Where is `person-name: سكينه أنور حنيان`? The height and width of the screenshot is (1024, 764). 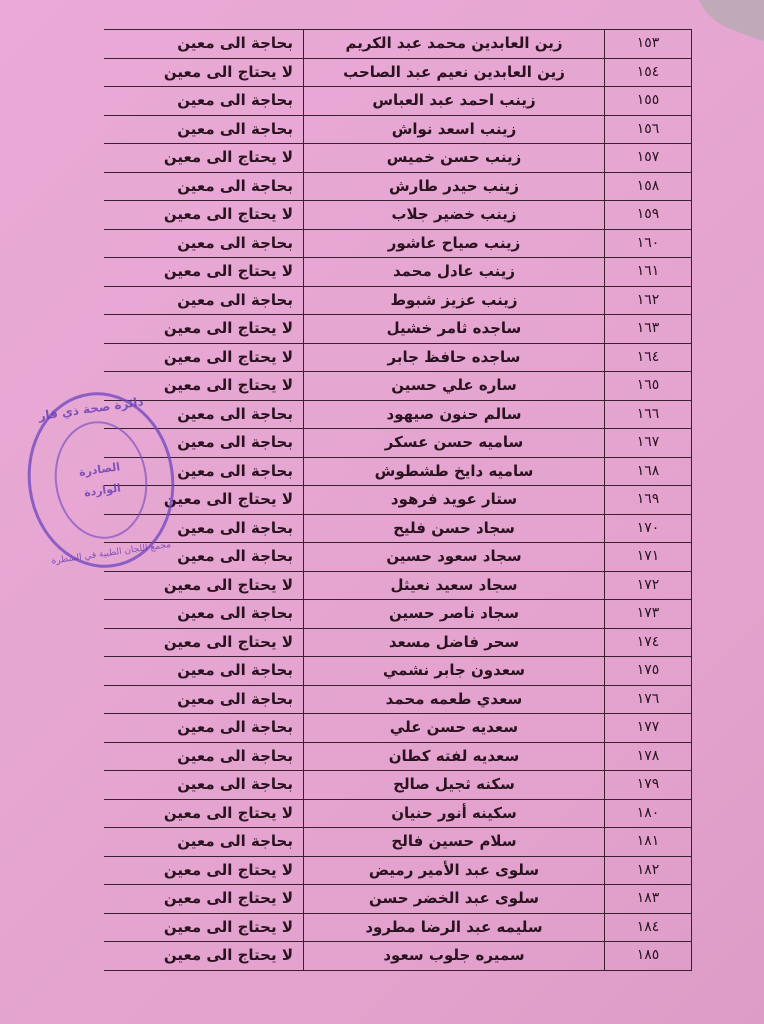 person-name: سكينه أنور حنيان is located at coordinates (454, 813).